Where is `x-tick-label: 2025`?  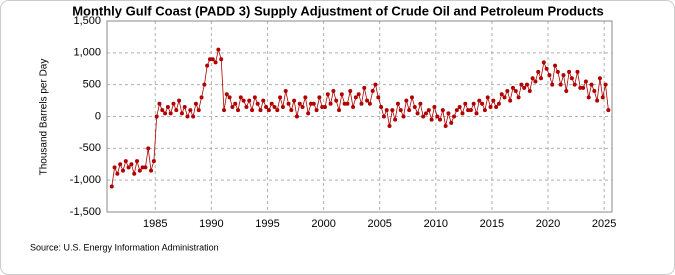 x-tick-label: 2025 is located at coordinates (604, 224).